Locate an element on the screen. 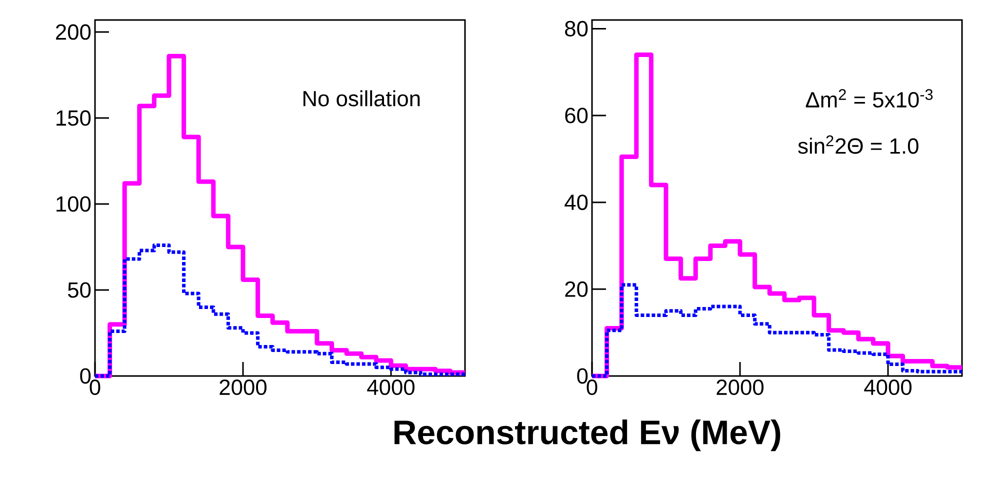  y-tick-label: 40 is located at coordinates (576, 202).